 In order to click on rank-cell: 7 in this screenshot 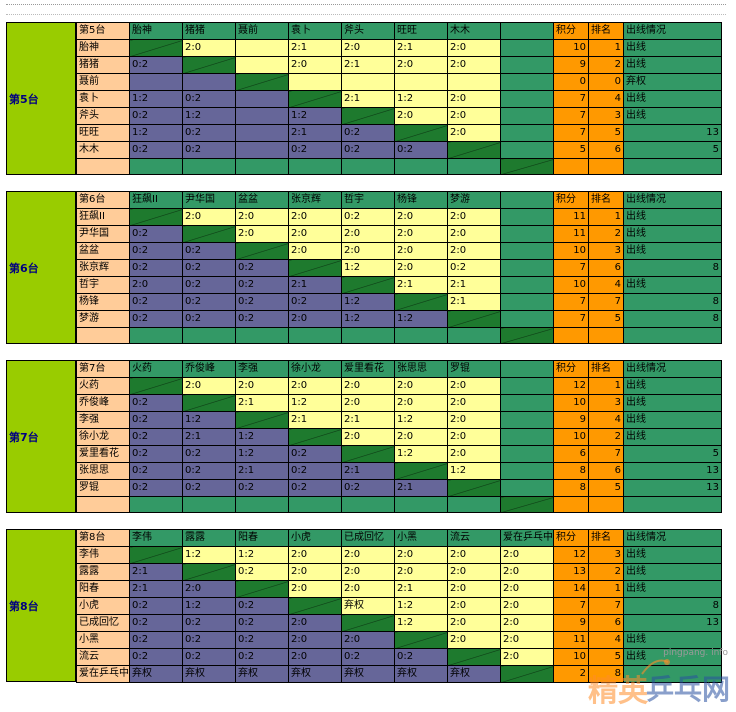, I will do `click(606, 454)`.